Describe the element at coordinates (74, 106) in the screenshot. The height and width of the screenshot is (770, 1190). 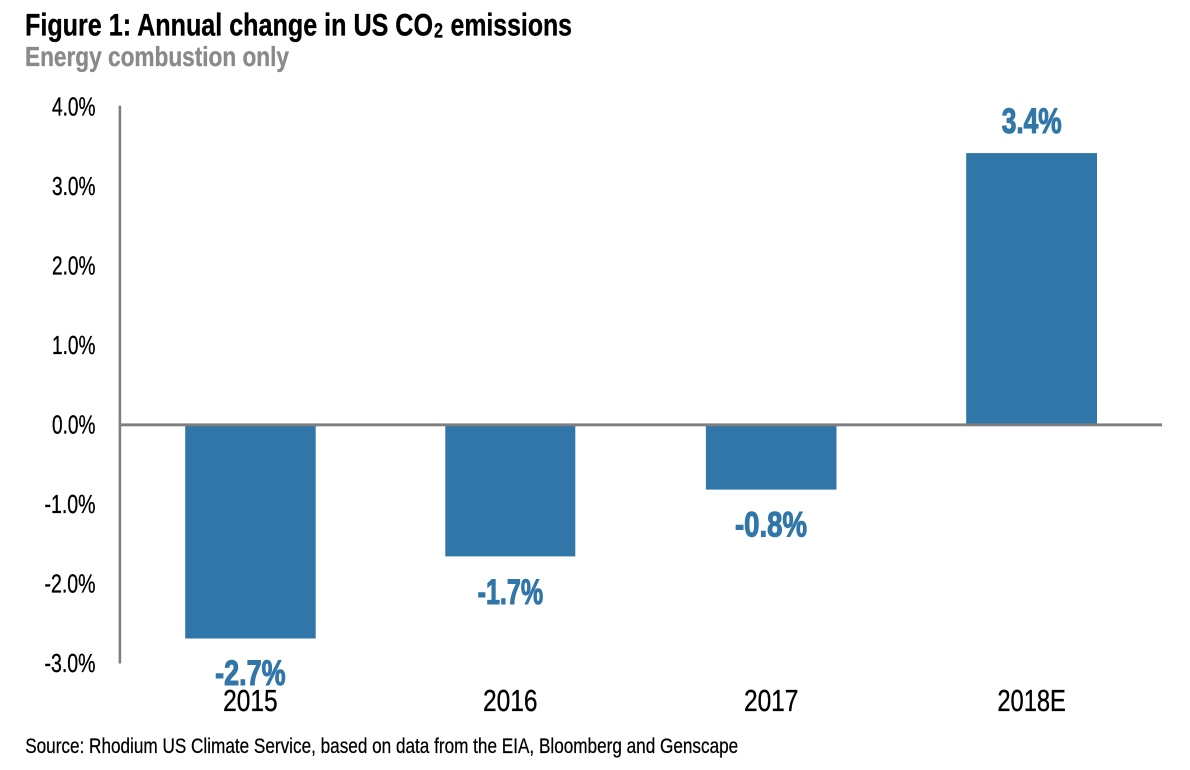
I see `svg-text: 4.0%` at that location.